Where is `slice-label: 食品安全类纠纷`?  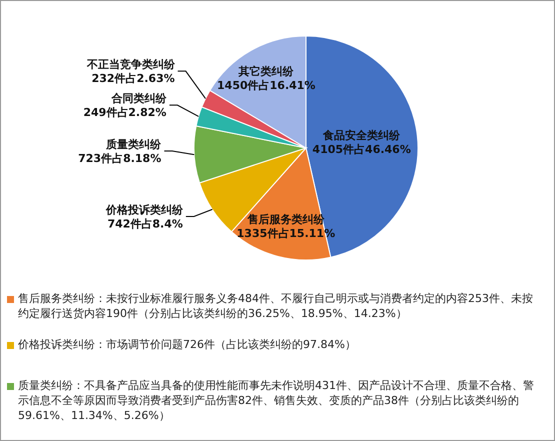
slice-label: 食品安全类纠纷 is located at coordinates (362, 135).